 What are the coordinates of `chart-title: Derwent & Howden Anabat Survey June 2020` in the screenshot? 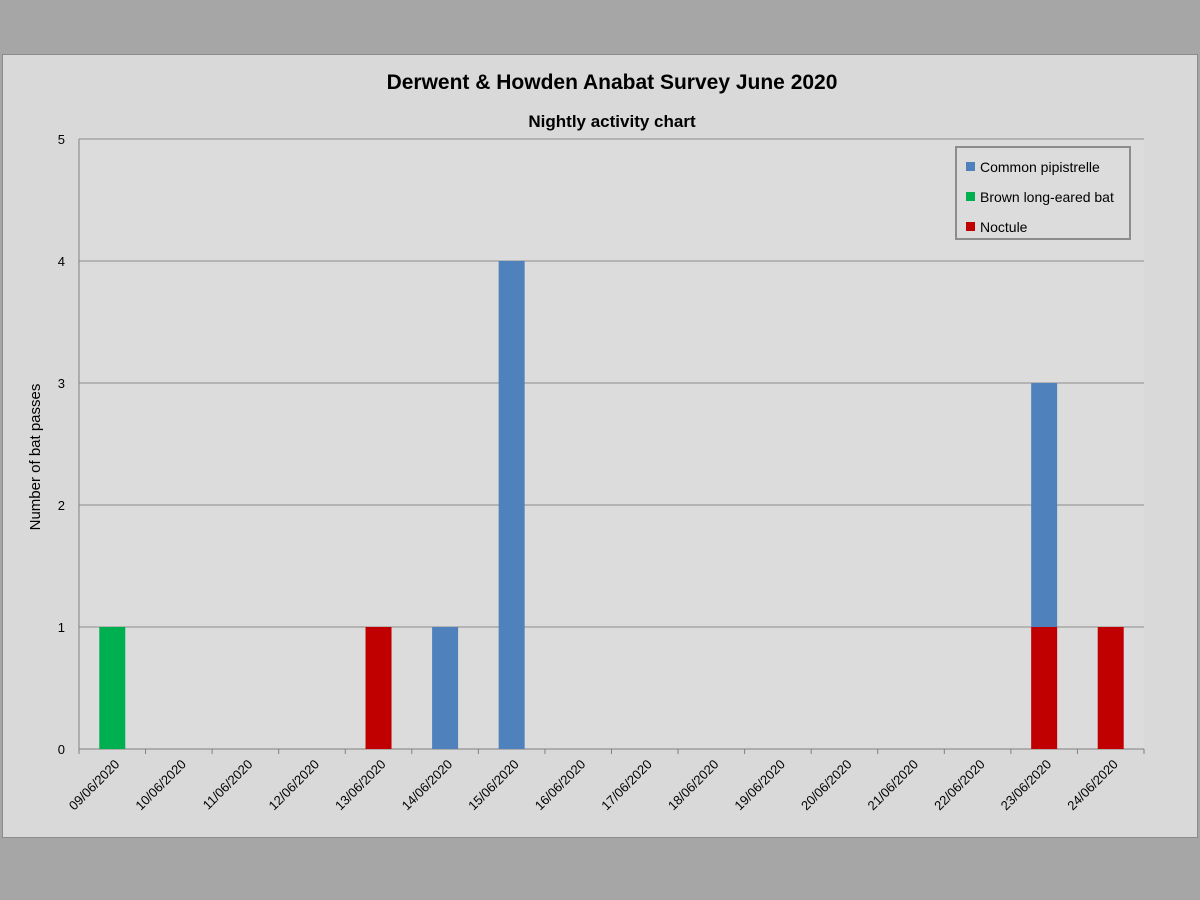 It's located at (612, 82).